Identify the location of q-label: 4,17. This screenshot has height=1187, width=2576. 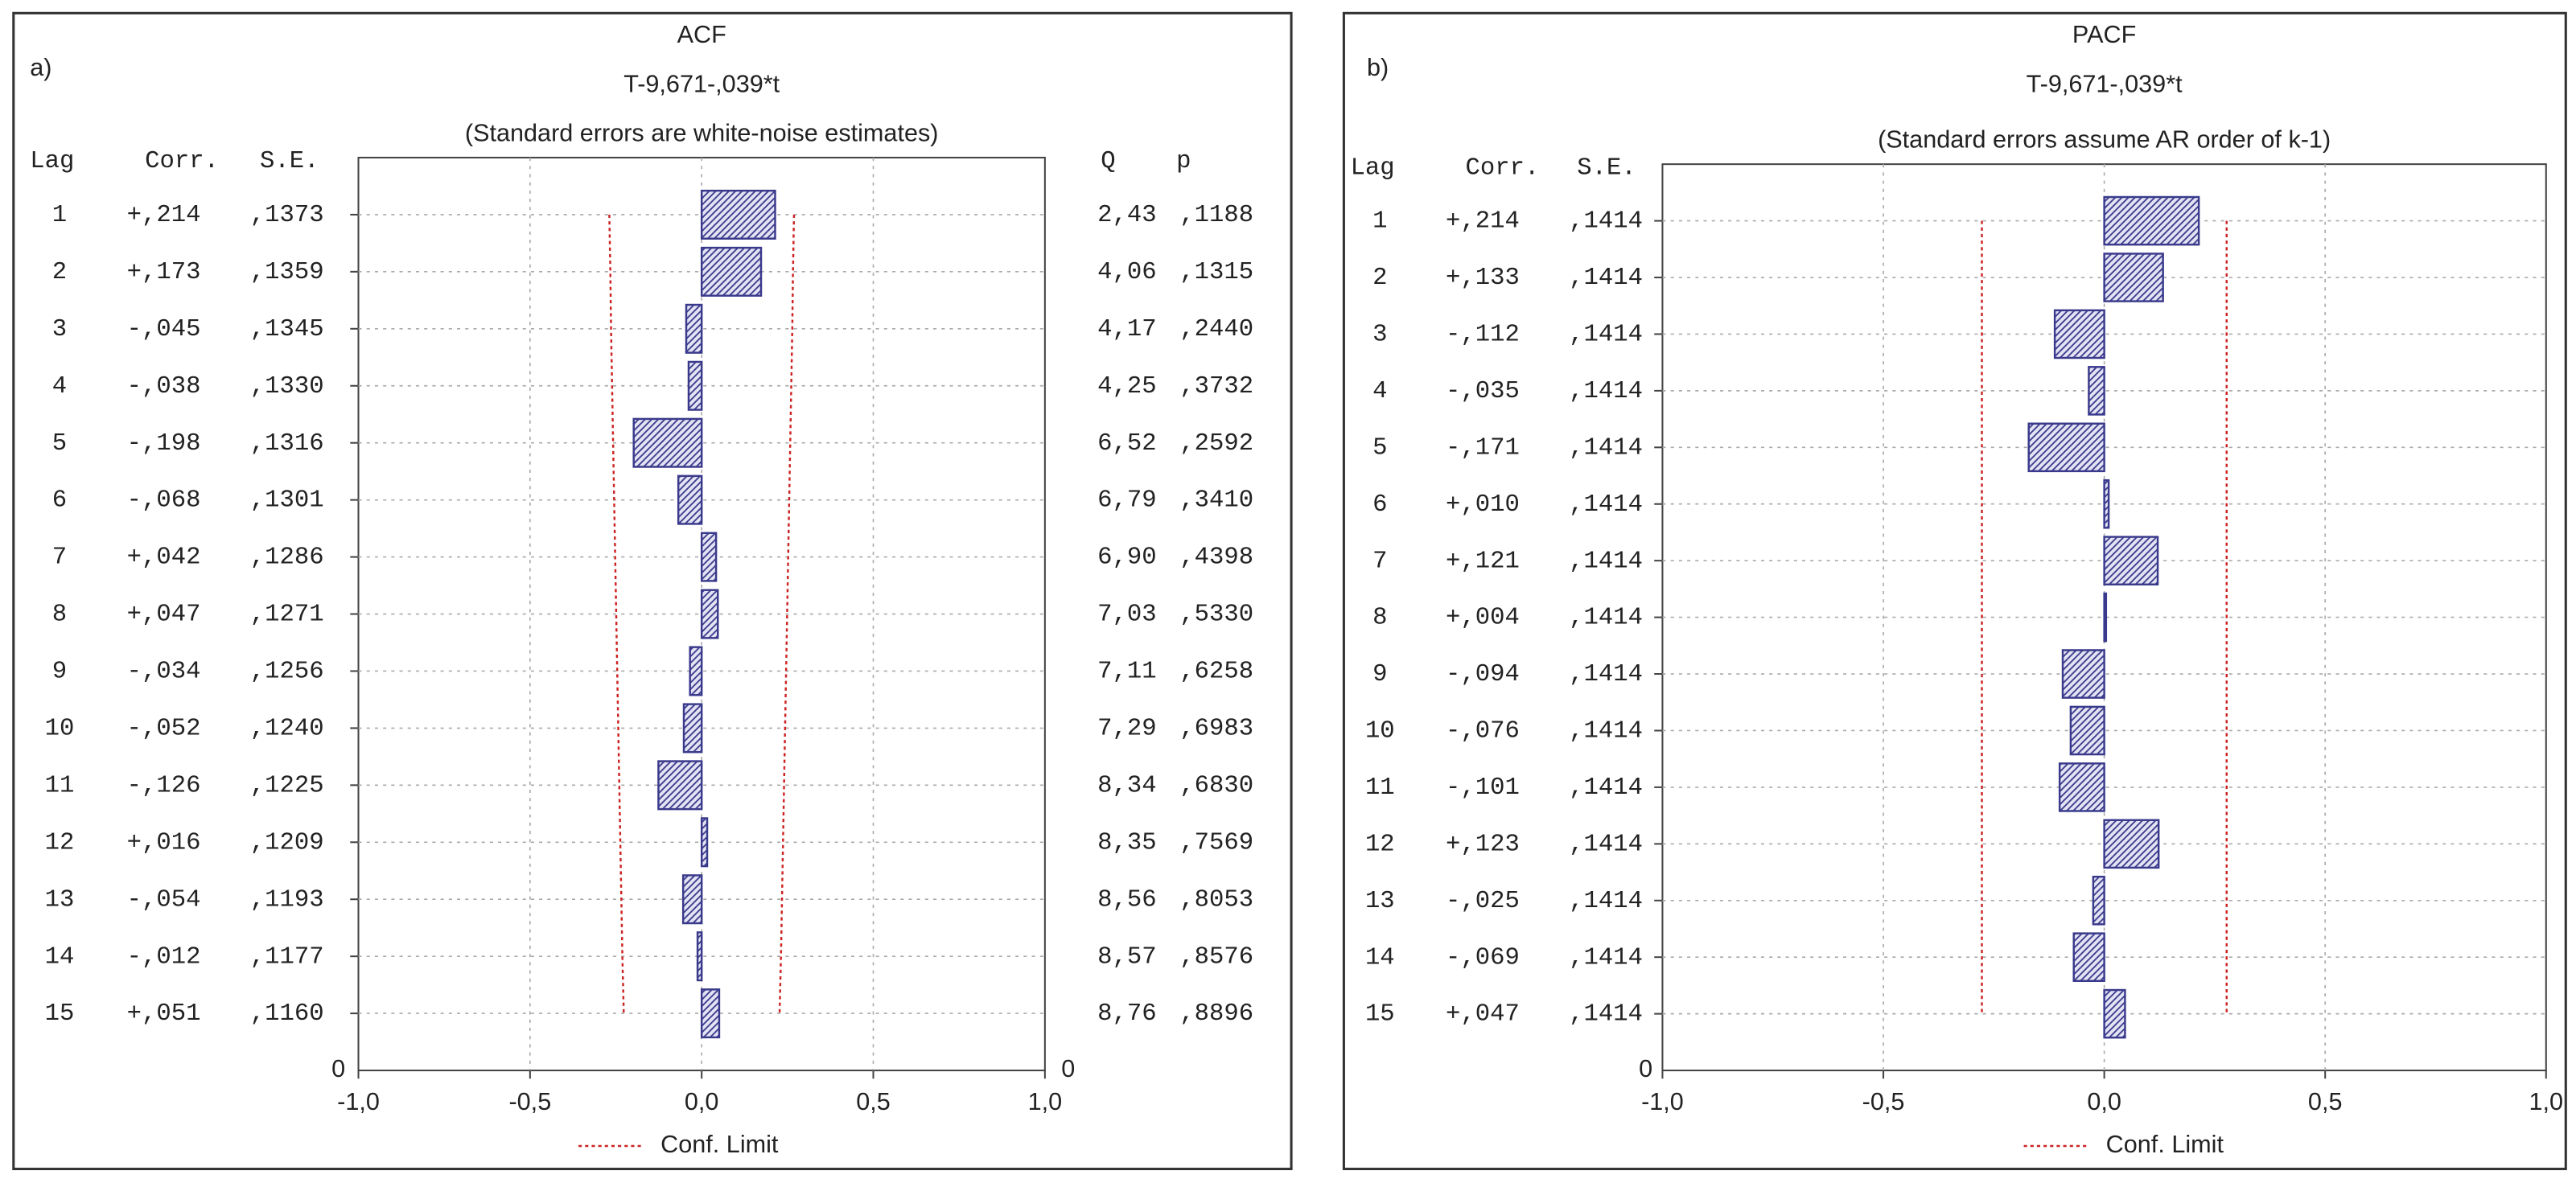
(1126, 329).